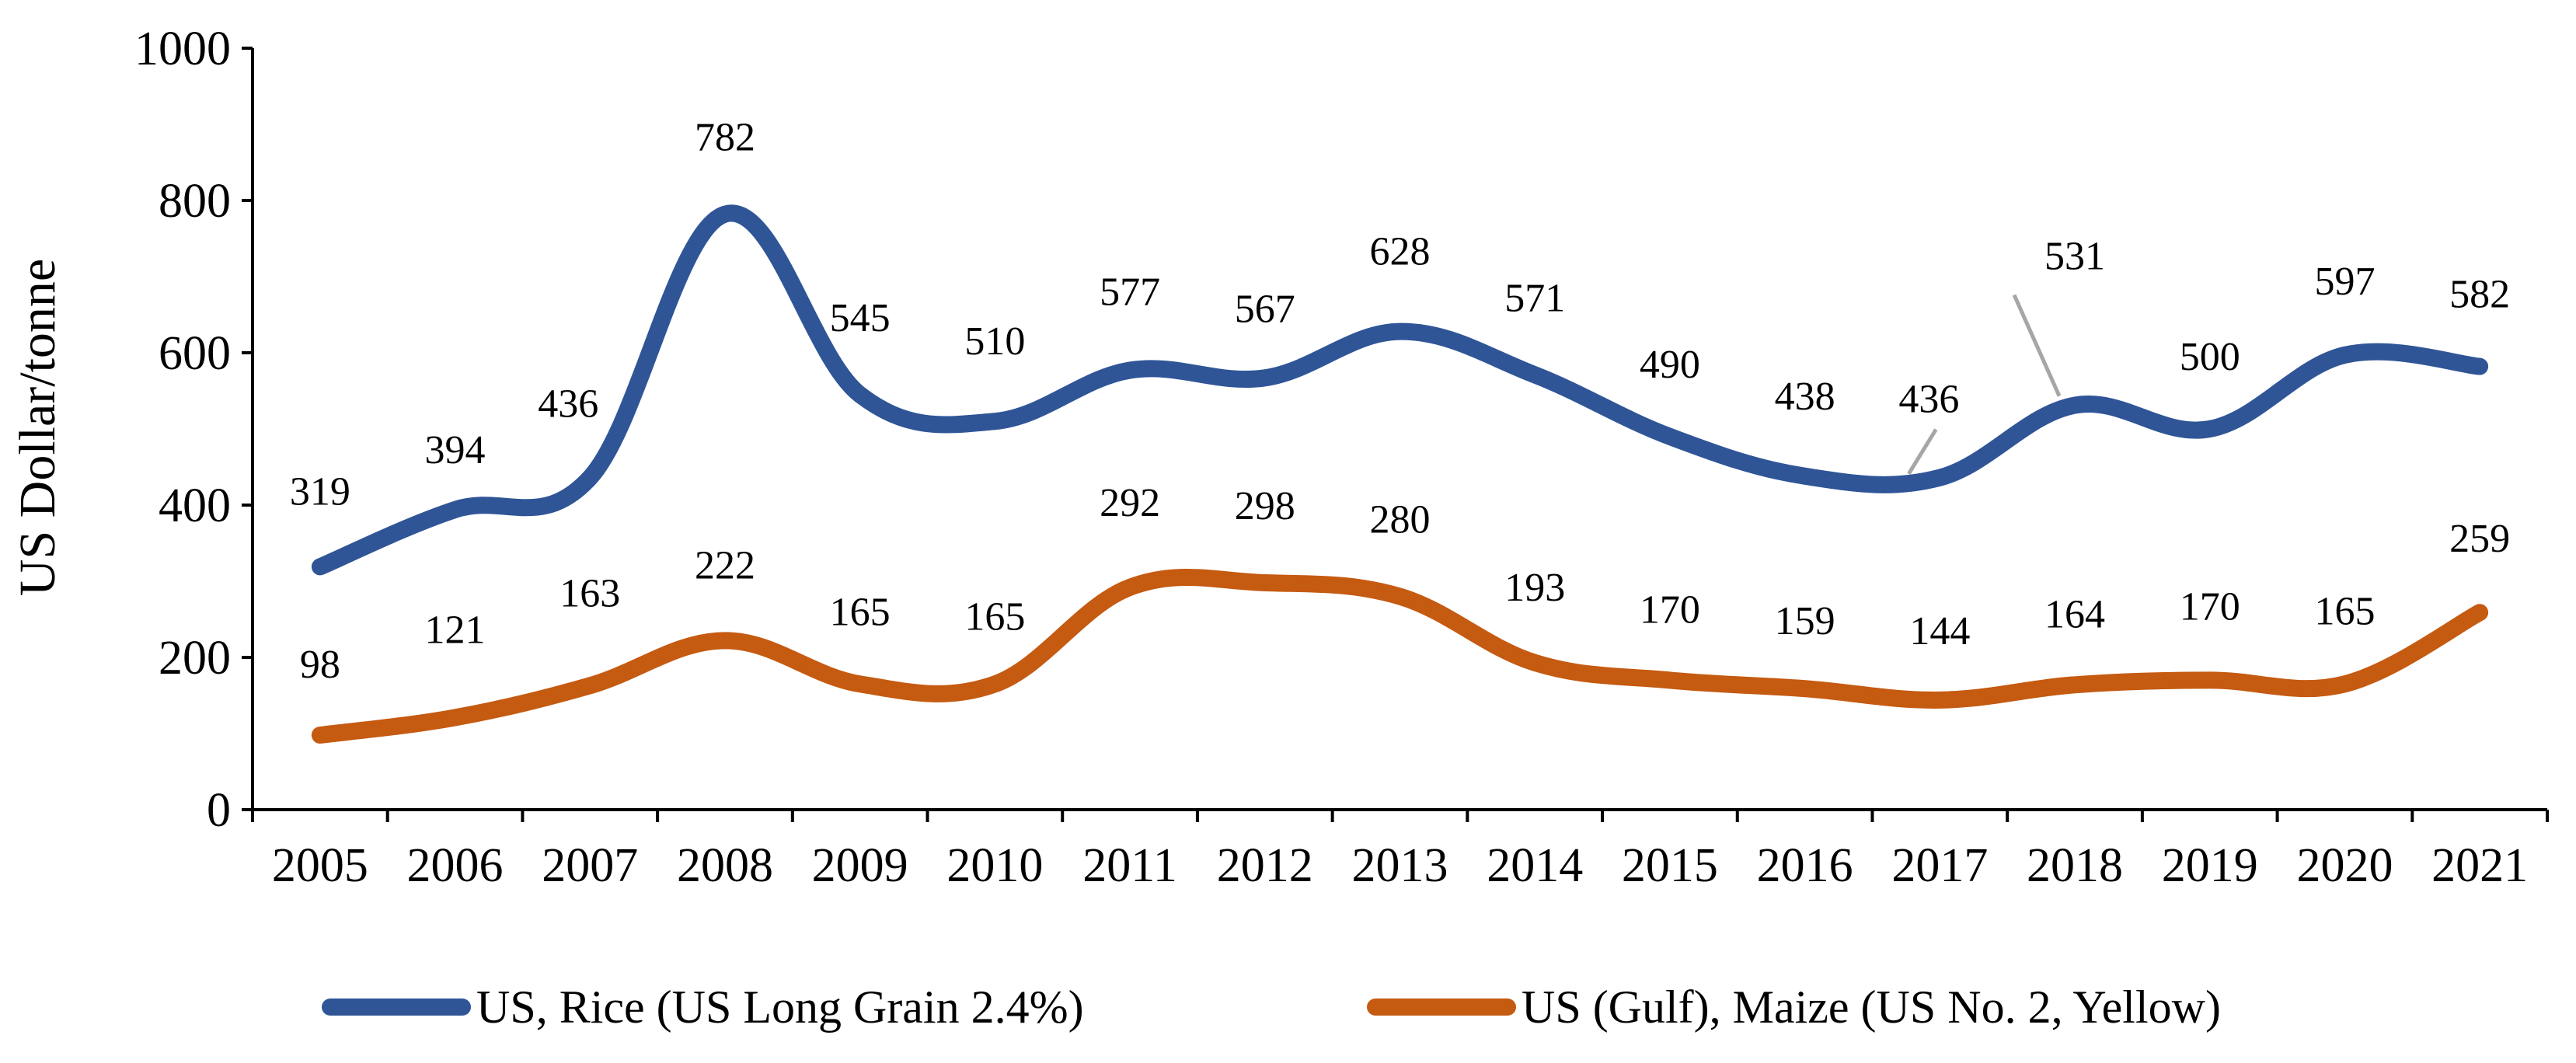 The width and height of the screenshot is (2576, 1063). I want to click on x-tick-label: 2018, so click(2075, 866).